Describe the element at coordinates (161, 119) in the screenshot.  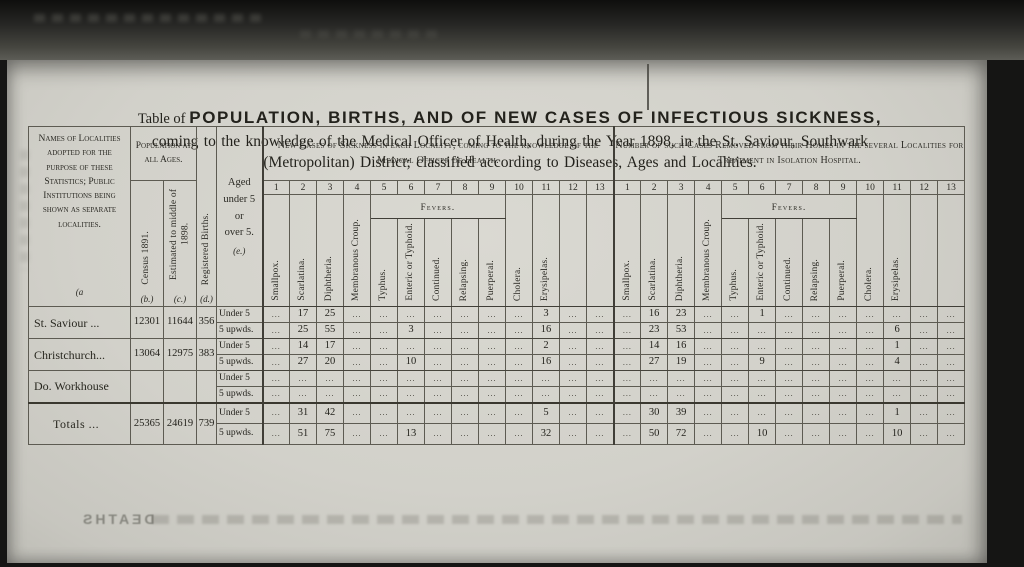
I see `title-prefix: Table of` at that location.